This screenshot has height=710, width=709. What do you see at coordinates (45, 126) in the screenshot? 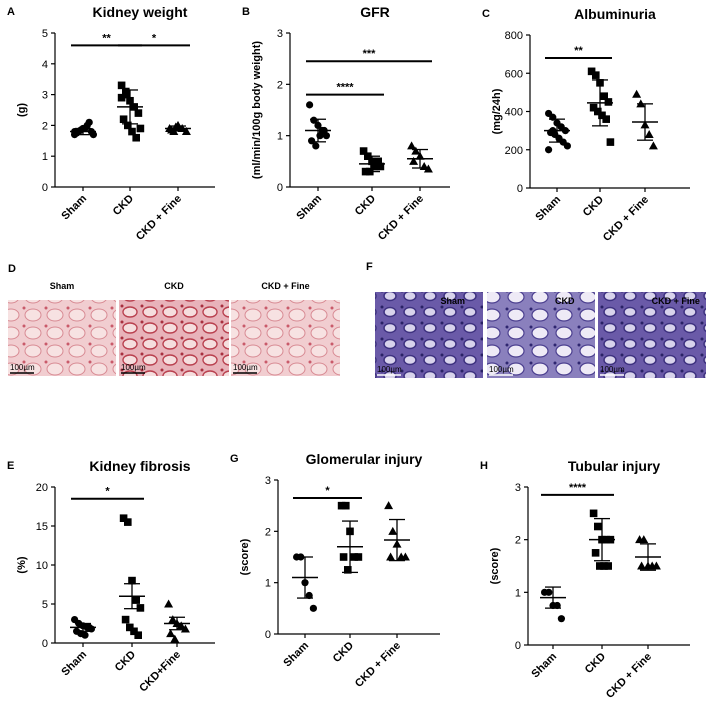
I see `y-tick-label: 2` at bounding box center [45, 126].